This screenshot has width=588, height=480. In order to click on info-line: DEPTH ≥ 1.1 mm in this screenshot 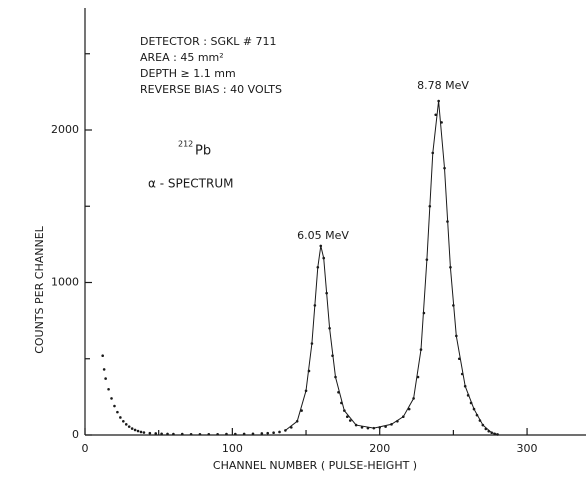, I will do `click(188, 73)`.